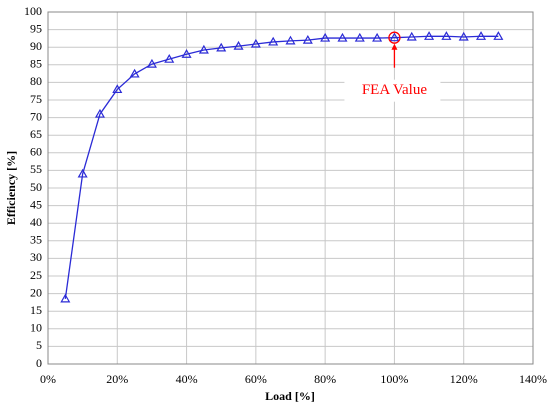 The width and height of the screenshot is (550, 407). I want to click on x-tick-label: 120%, so click(464, 379).